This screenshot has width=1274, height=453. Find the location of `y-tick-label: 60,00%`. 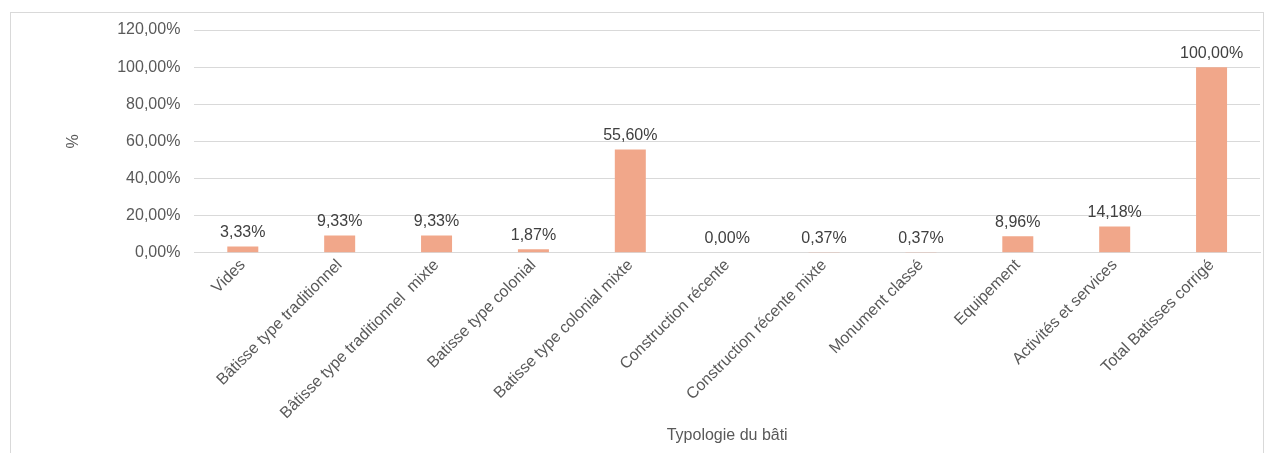

y-tick-label: 60,00% is located at coordinates (153, 140).